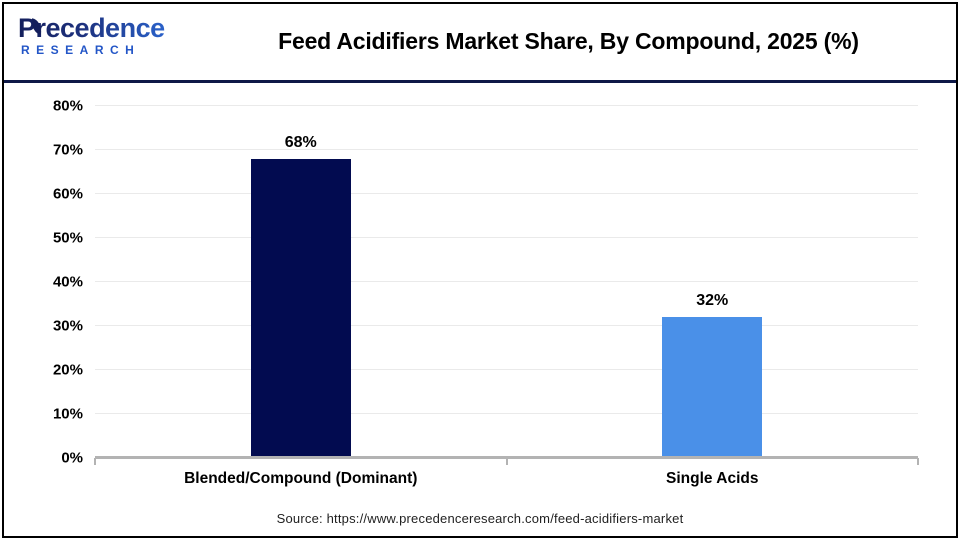  I want to click on category-label-single-acids: Single Acids, so click(712, 478).